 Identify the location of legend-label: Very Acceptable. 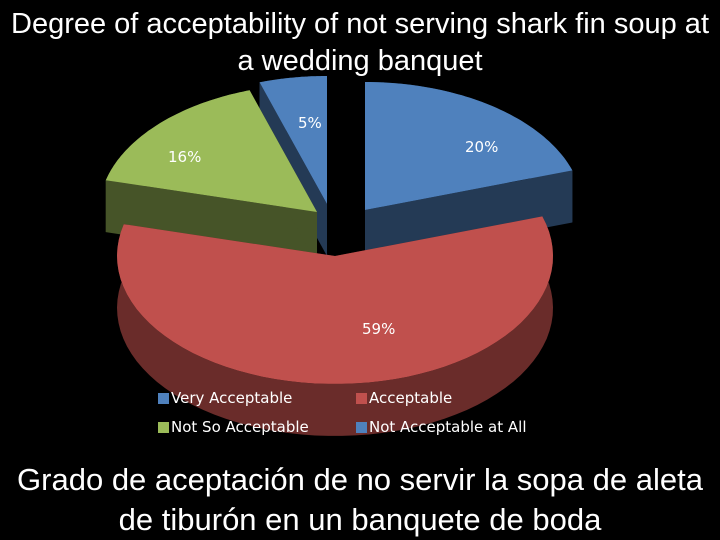
(232, 398).